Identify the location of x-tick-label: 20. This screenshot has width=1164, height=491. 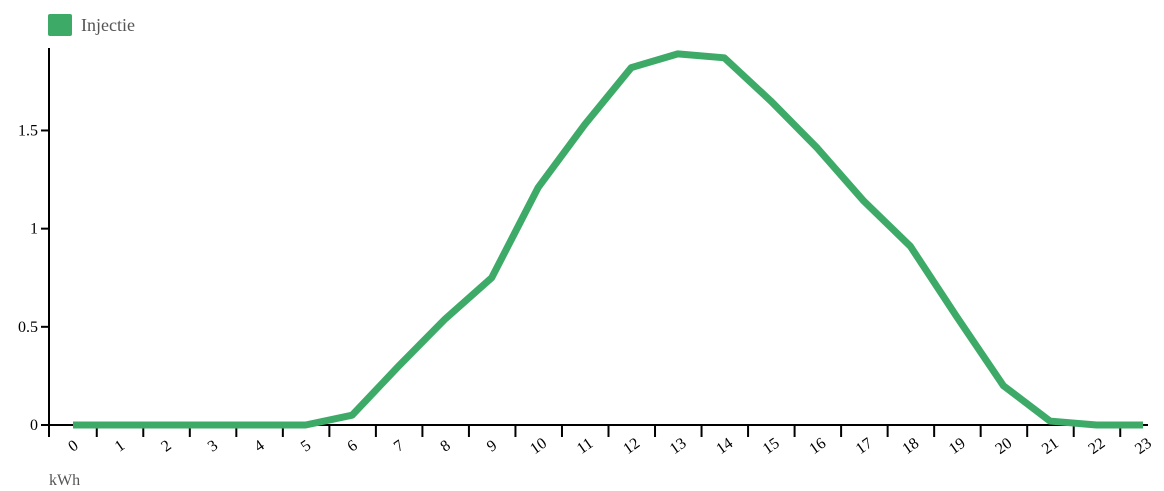
(1003, 446).